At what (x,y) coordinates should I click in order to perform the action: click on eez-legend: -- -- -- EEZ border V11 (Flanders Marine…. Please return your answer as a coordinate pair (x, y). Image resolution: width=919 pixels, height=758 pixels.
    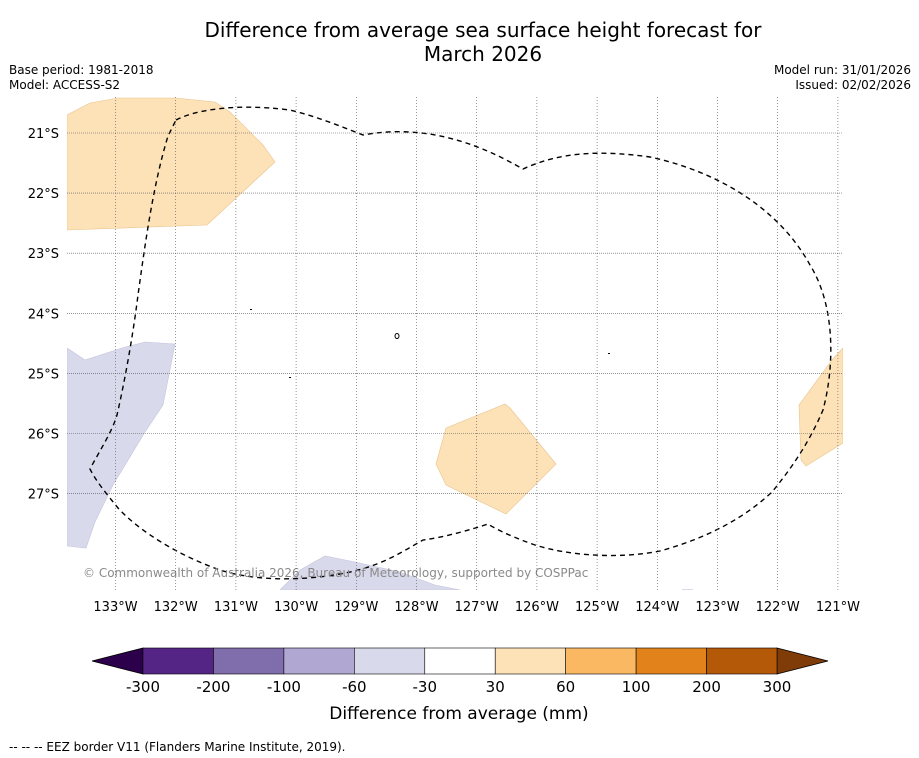
    Looking at the image, I should click on (177, 747).